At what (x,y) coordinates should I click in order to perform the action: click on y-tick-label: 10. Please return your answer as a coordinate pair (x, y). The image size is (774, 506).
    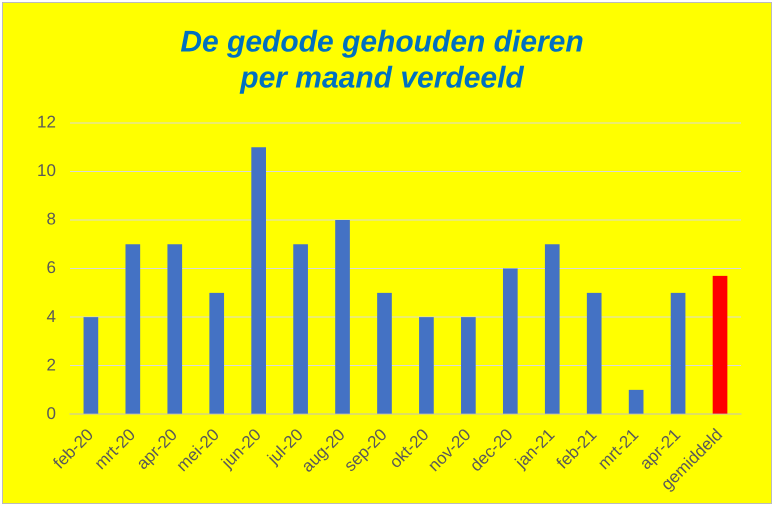
    Looking at the image, I should click on (46, 170).